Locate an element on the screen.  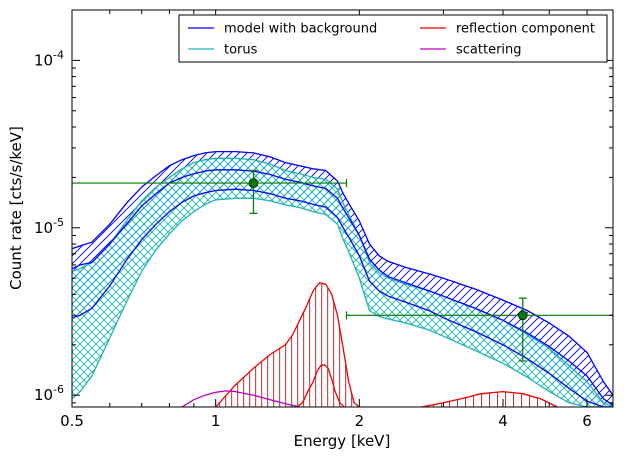
x-tick-label: 0.5 is located at coordinates (72, 421).